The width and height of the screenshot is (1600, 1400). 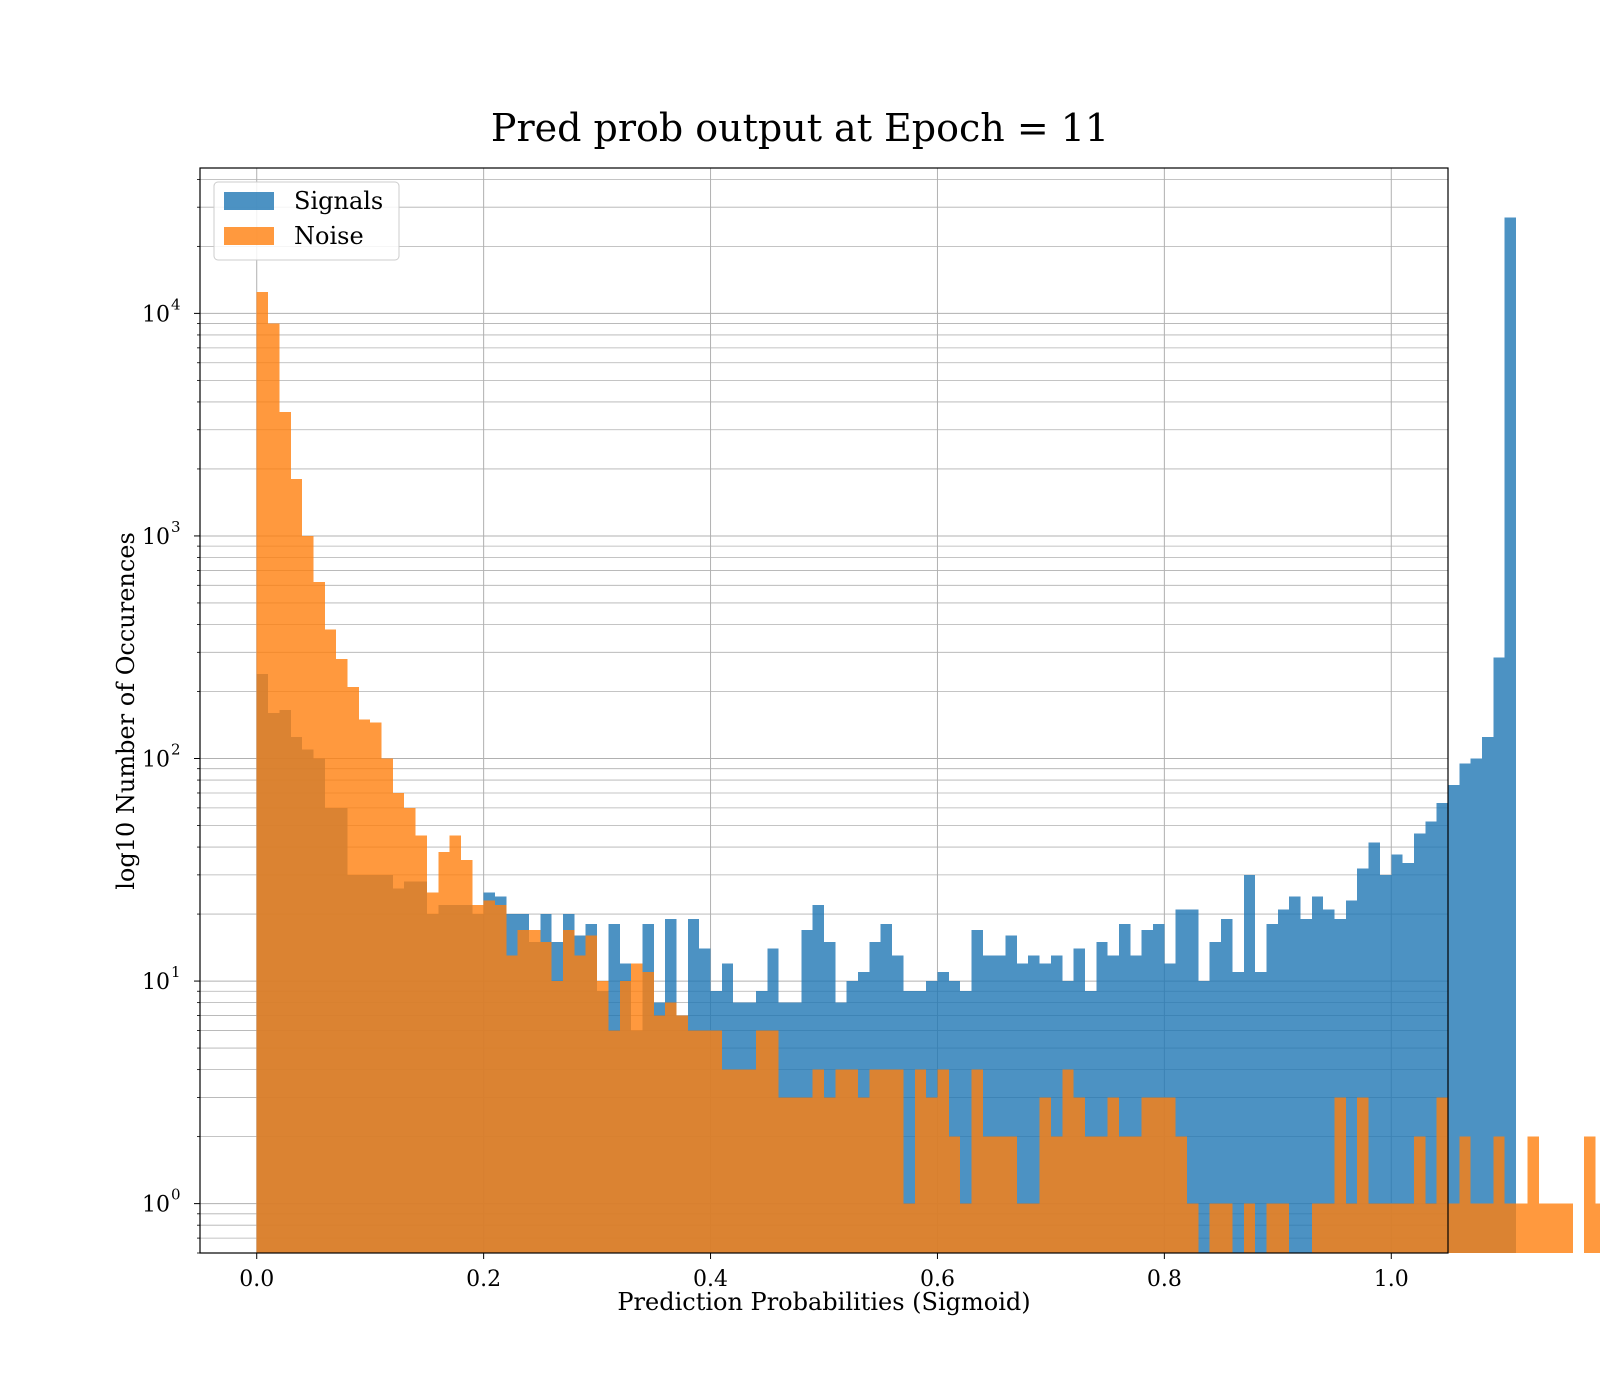 I want to click on chart-title: Pred prob output at Epoch = 11, so click(x=800, y=128).